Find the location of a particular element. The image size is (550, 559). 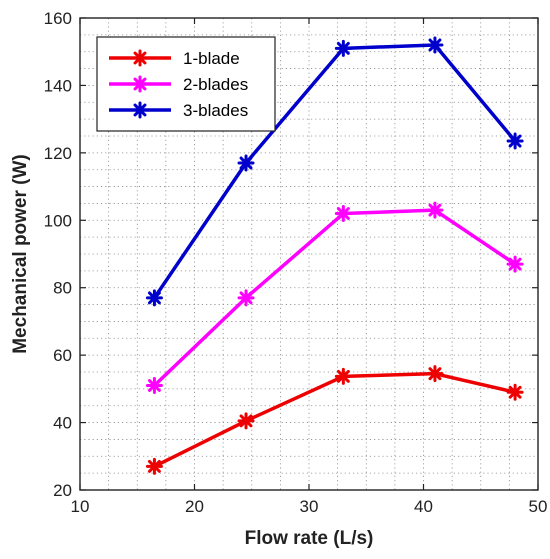

y-axis-title: Mechanical power (W) is located at coordinates (20, 254).